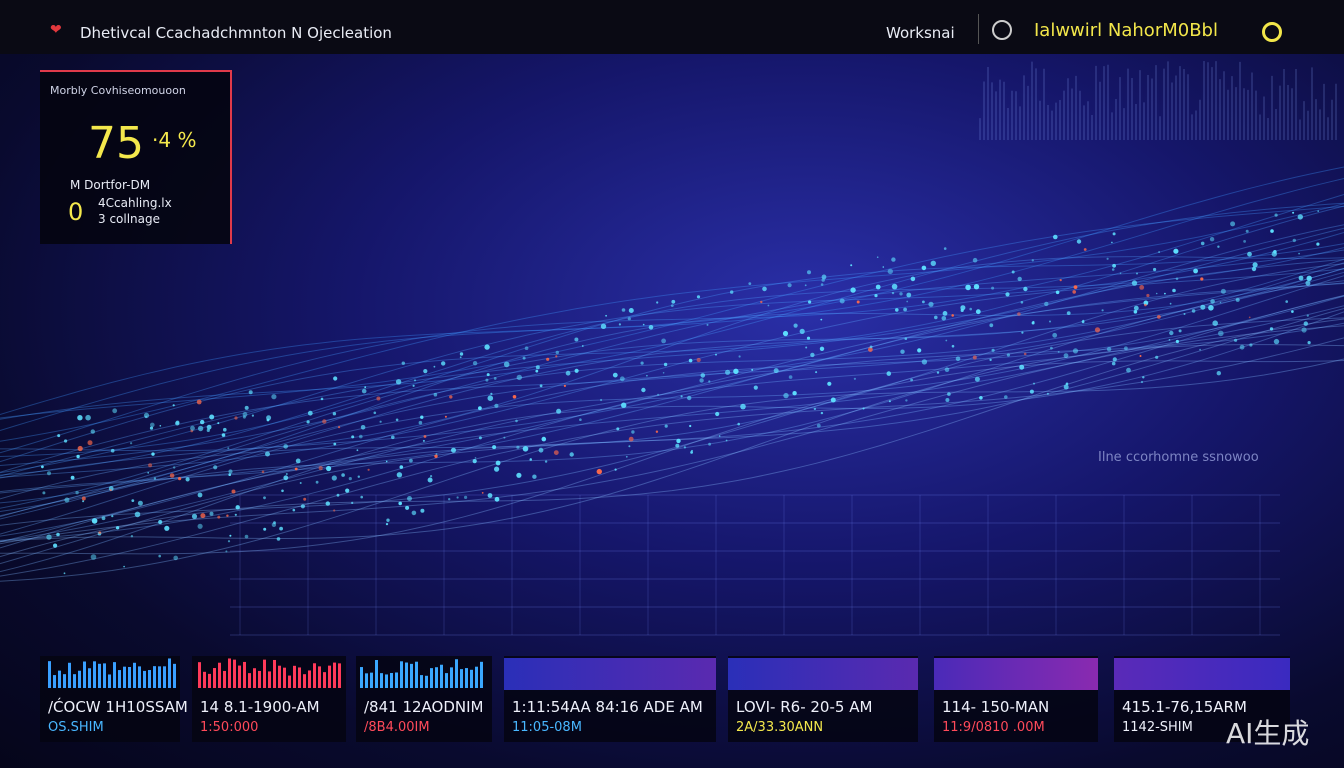  Describe the element at coordinates (1016, 699) in the screenshot. I see `card: 114- 150-MAN 11:9/0810 .00M` at that location.